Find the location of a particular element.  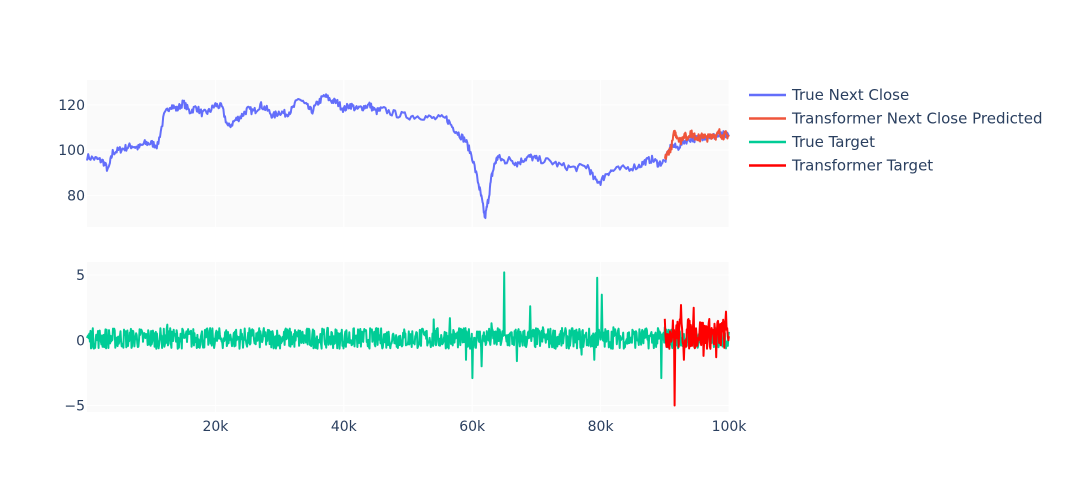

legend-label: True Target is located at coordinates (833, 142).